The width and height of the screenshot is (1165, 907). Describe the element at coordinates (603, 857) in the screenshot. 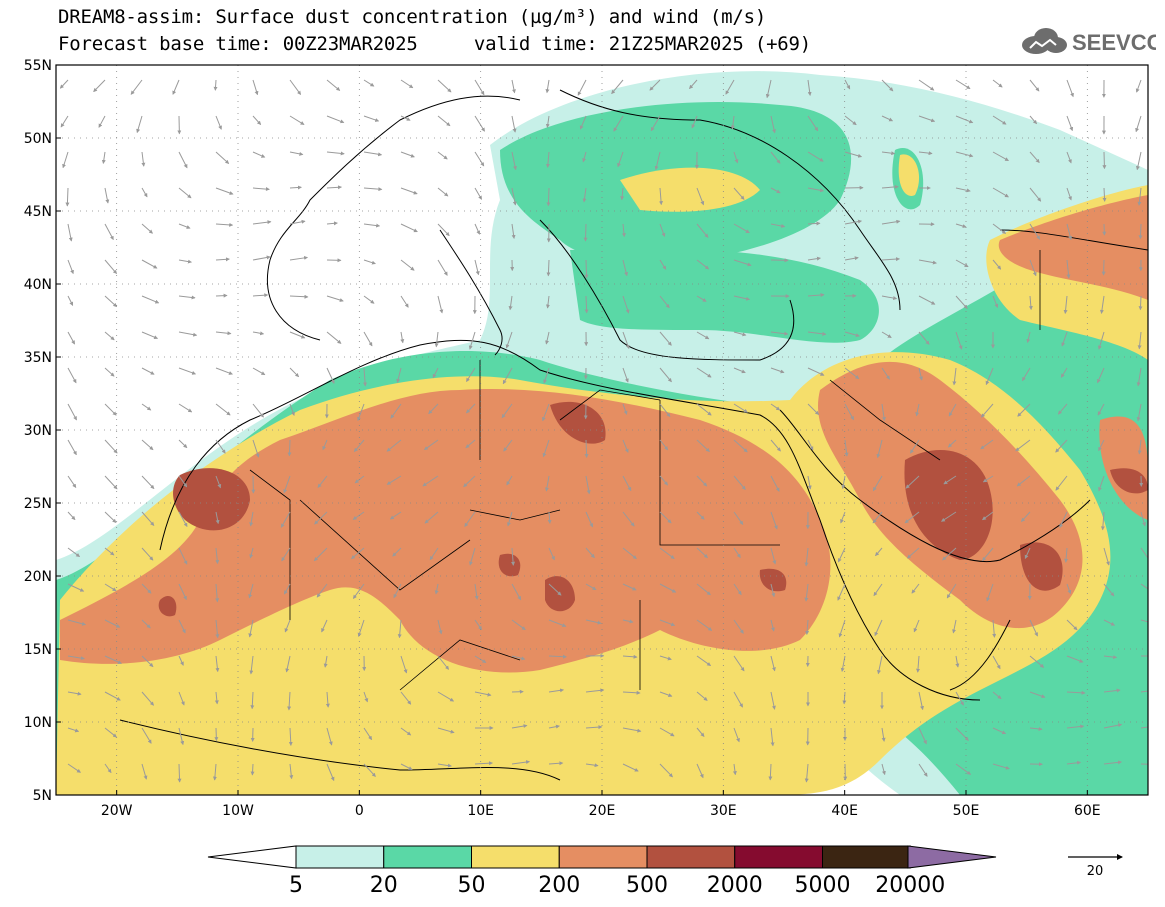

I see `colorbar-boxes` at that location.